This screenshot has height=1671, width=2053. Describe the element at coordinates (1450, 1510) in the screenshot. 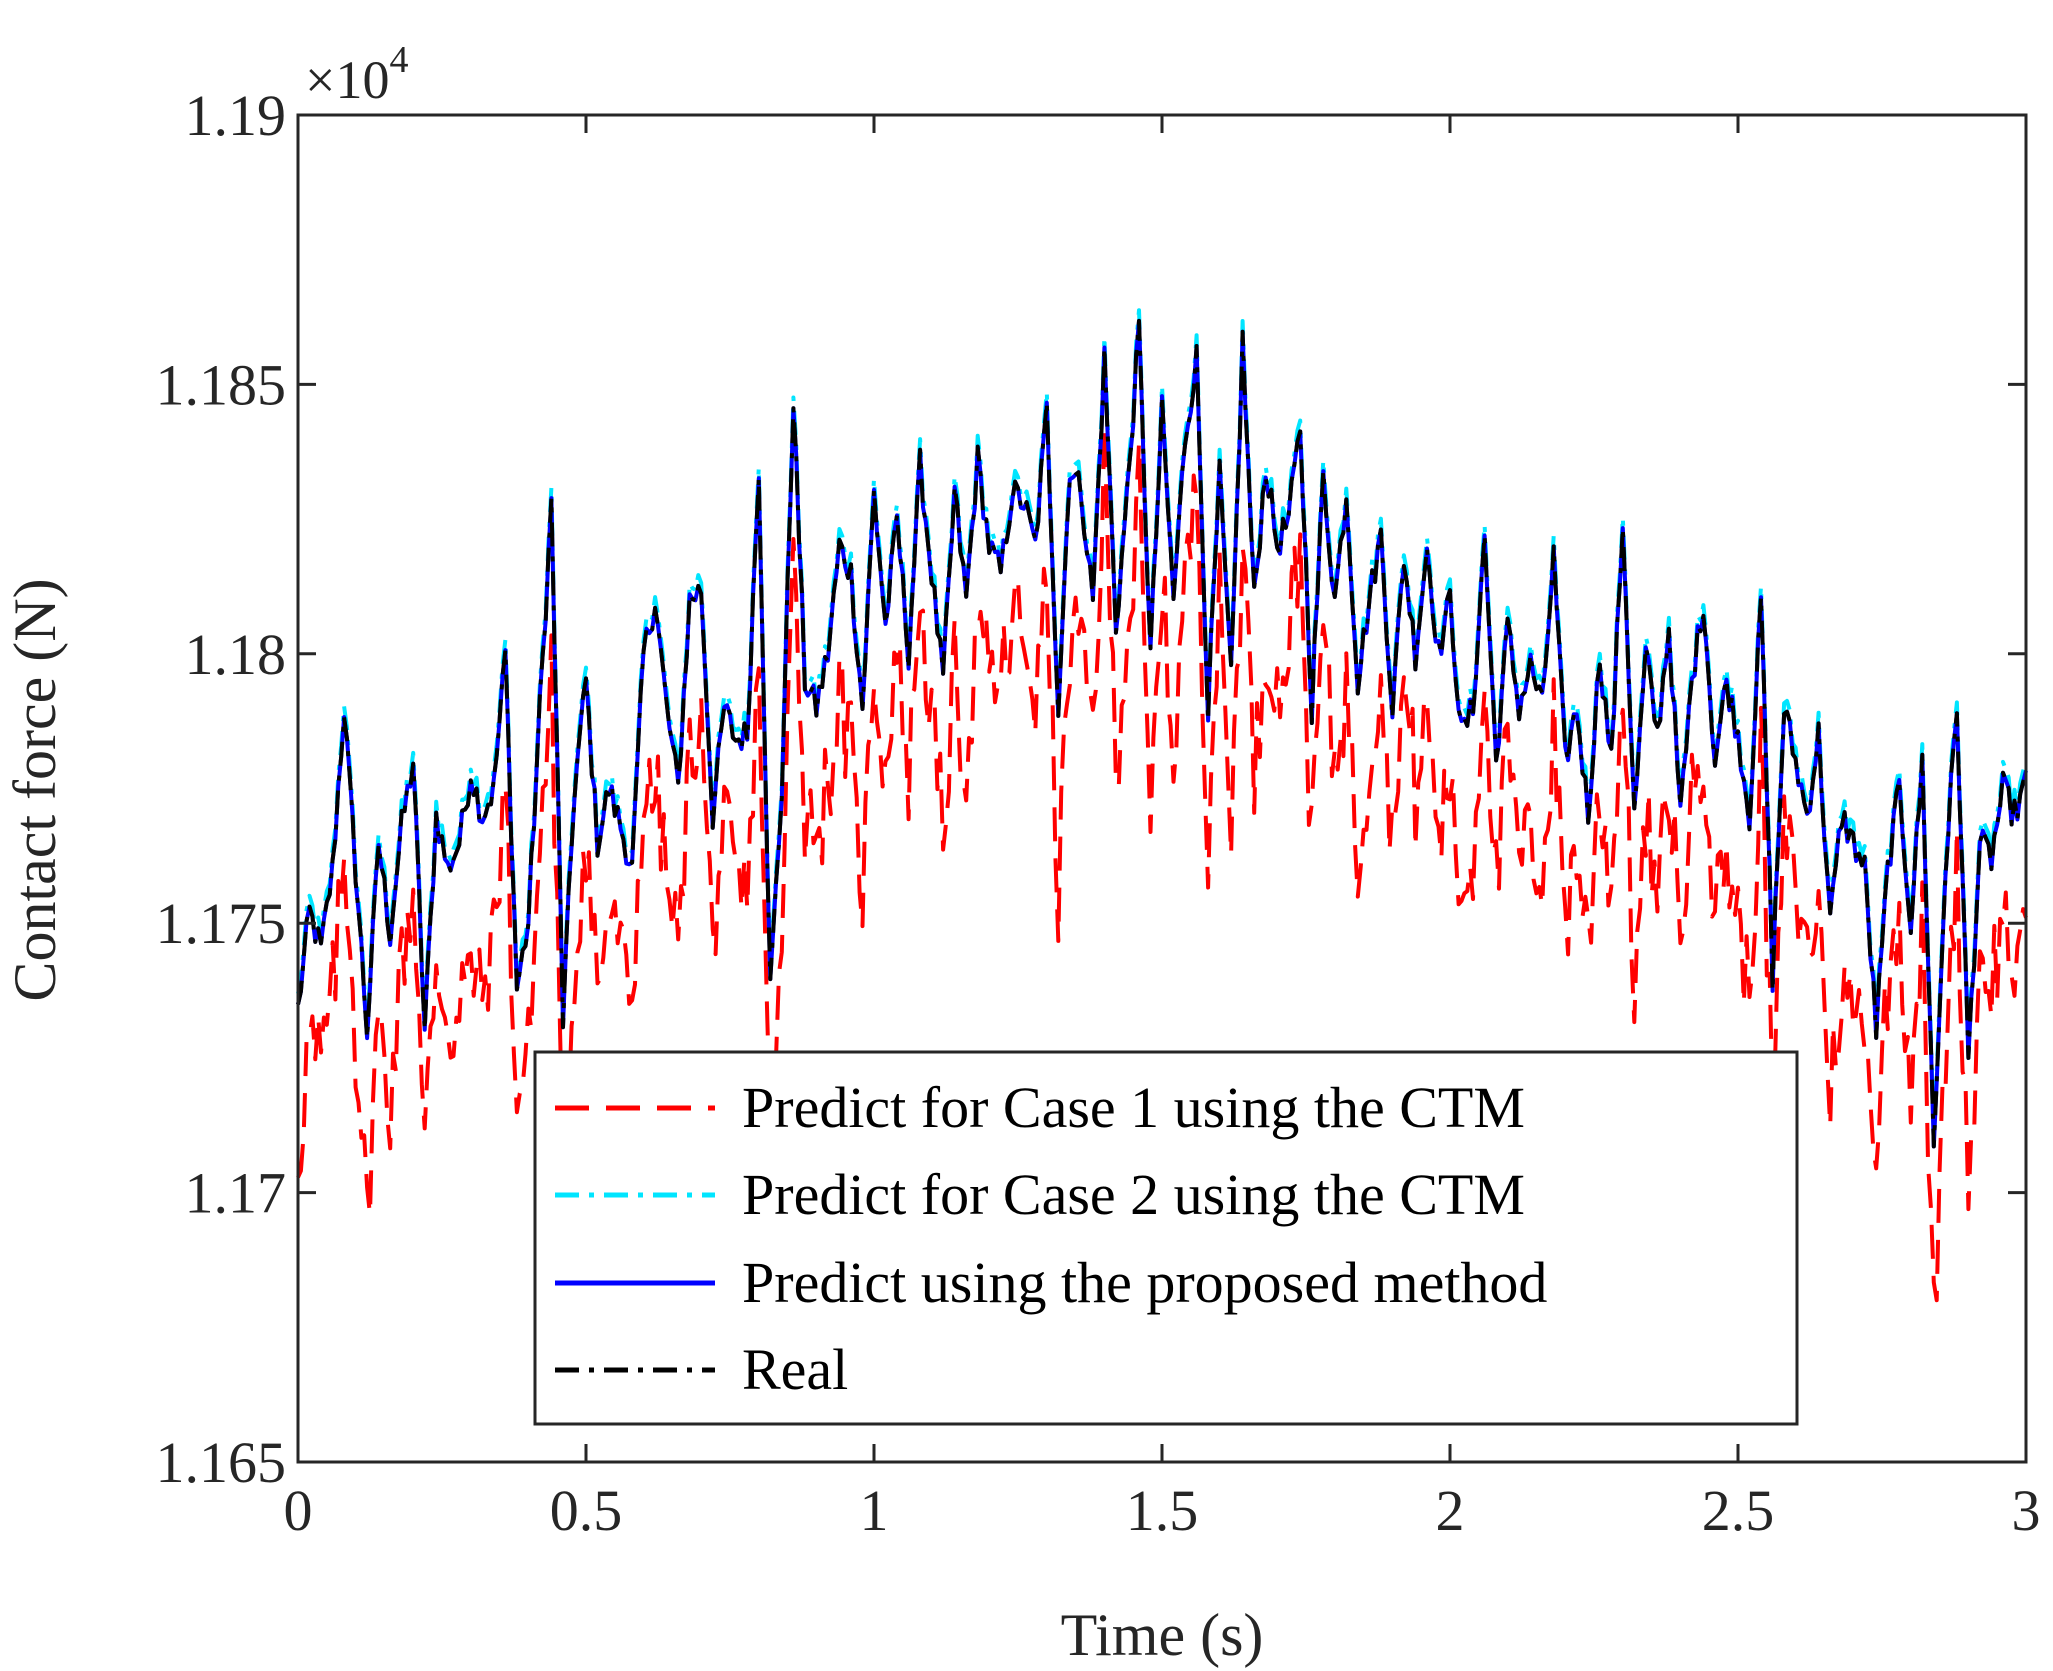

I see `x-tick-label: 2` at that location.